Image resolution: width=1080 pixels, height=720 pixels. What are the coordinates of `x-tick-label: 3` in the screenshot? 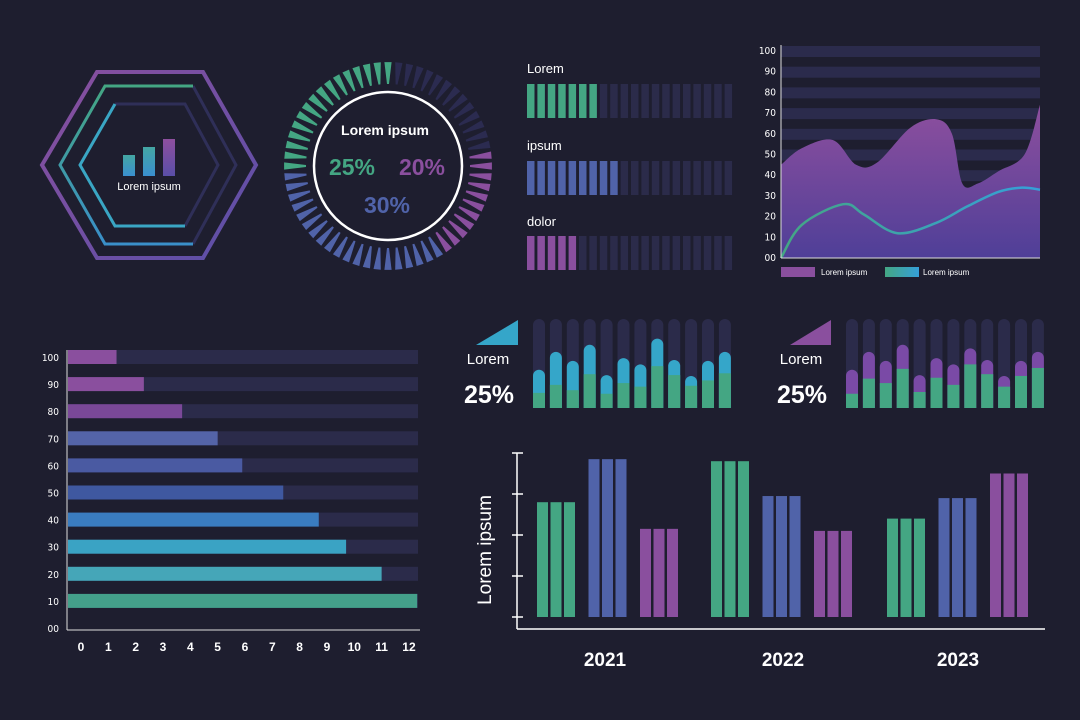 It's located at (163, 647).